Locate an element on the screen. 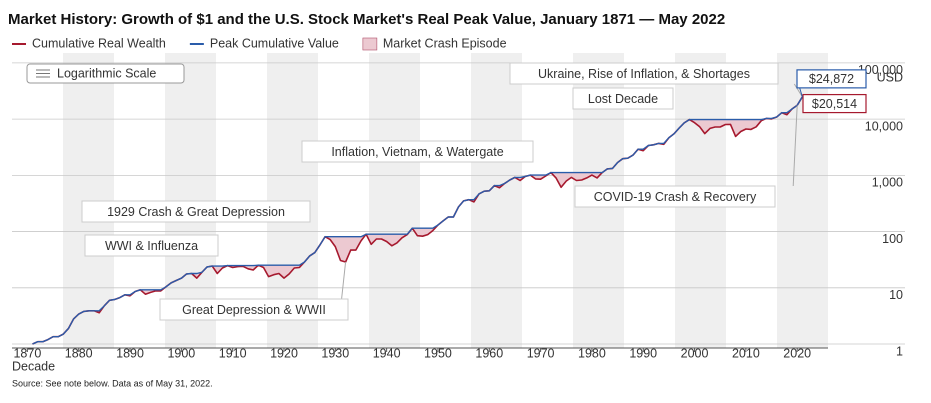  y-unit: USD is located at coordinates (890, 77).